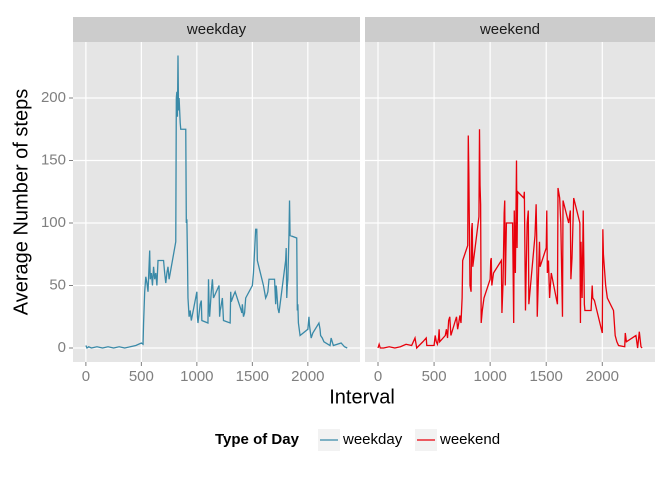 The width and height of the screenshot is (672, 485). I want to click on y-tick-label: 200, so click(53, 97).